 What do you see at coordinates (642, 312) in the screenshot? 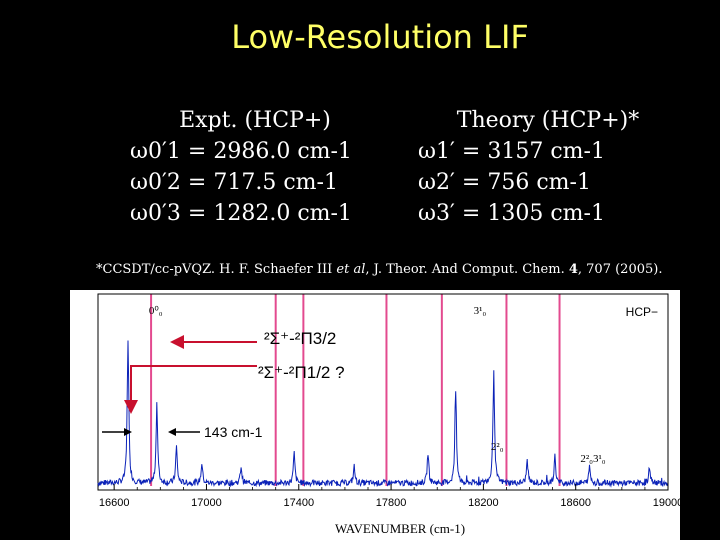
I see `legend-label: HCP−` at bounding box center [642, 312].